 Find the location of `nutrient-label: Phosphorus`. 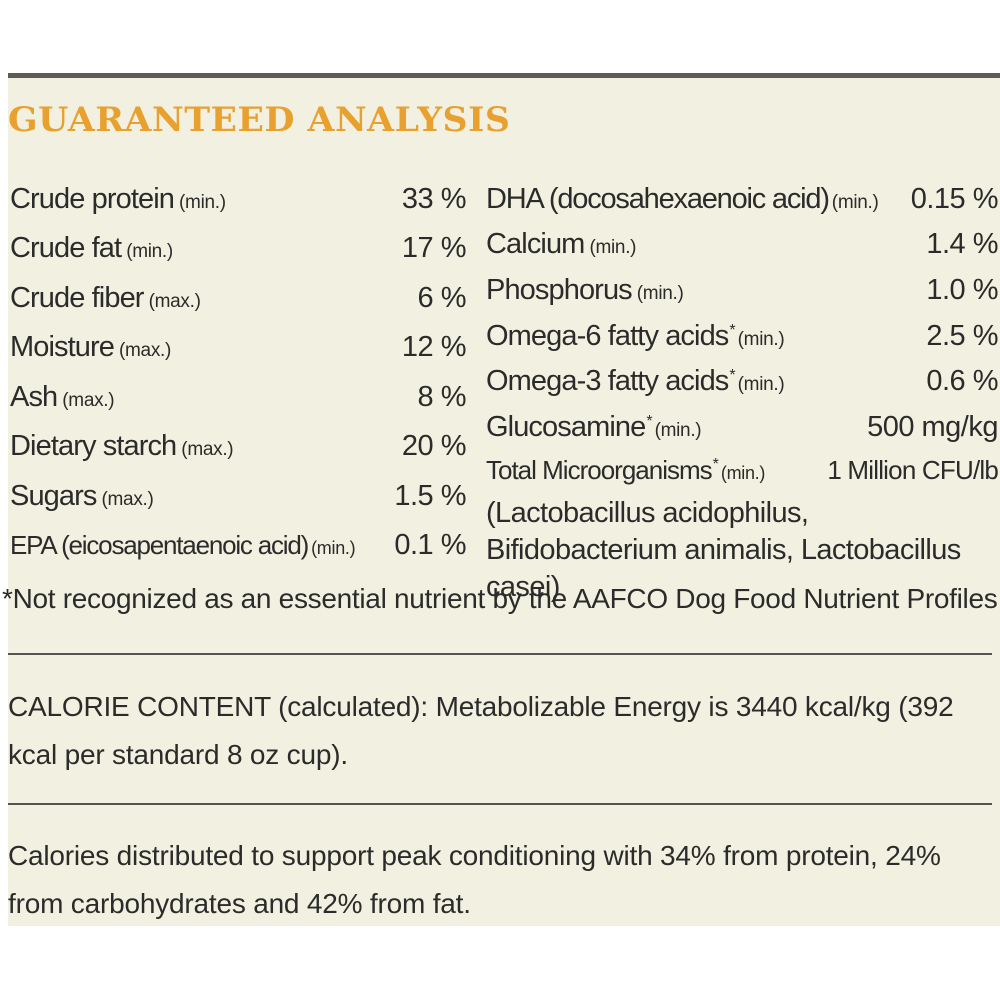

nutrient-label: Phosphorus is located at coordinates (559, 290).